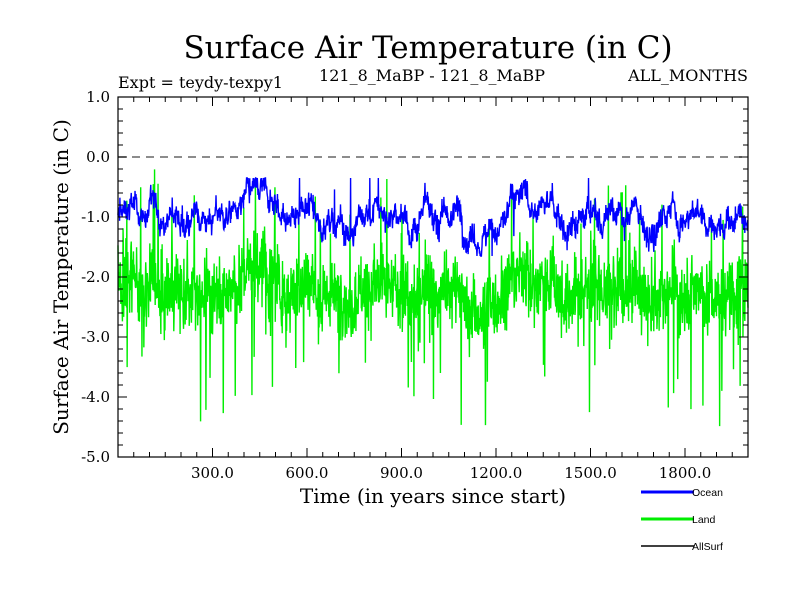 This screenshot has height=600, width=800. I want to click on y-tick-label-4: -1.0, so click(95, 217).